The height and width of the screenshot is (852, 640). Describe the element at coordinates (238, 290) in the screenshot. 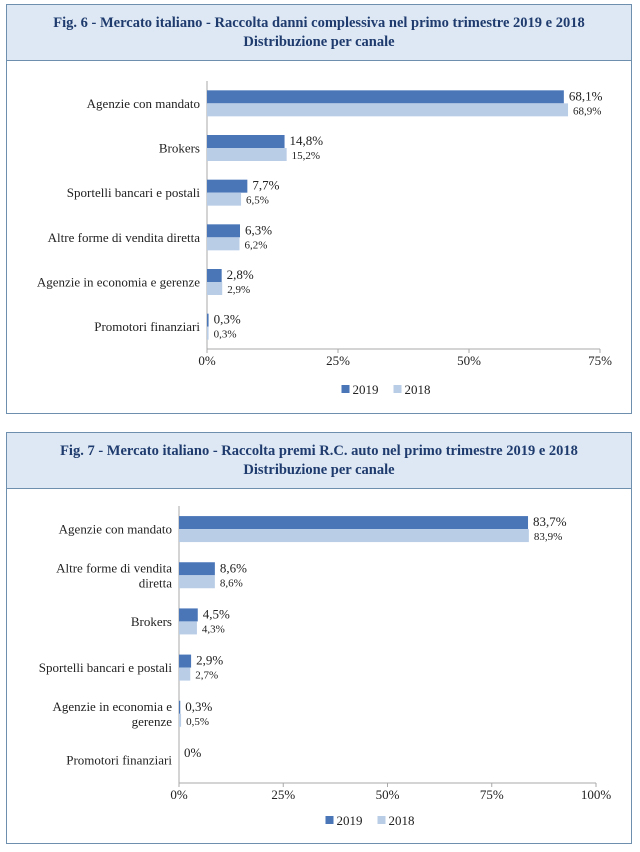

I see `data-label-2018: 2,9%` at that location.